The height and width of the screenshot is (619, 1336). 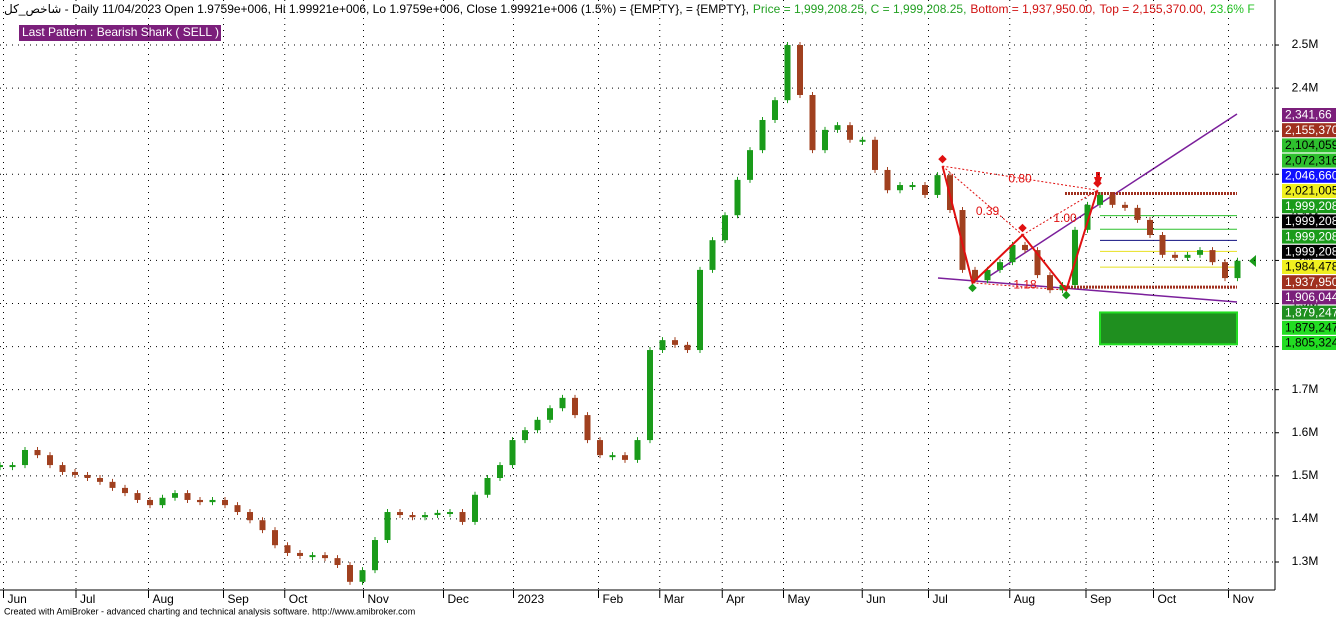 What do you see at coordinates (1305, 389) in the screenshot?
I see `y-tick-label: 1.7M` at bounding box center [1305, 389].